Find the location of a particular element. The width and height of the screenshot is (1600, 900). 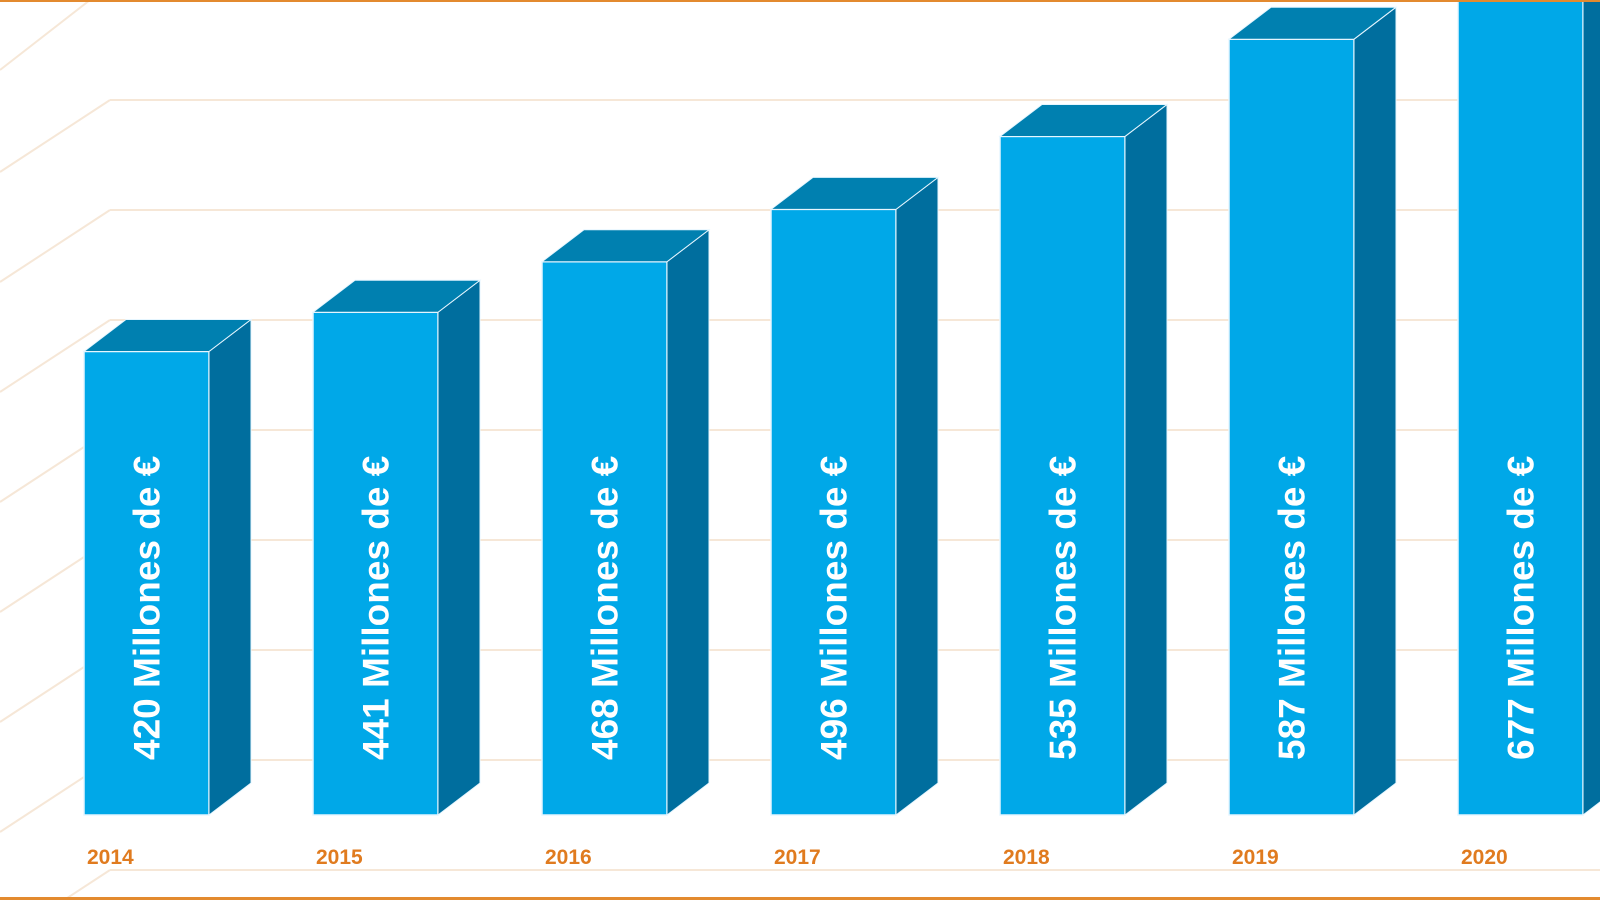

bar-side-2018 is located at coordinates (1146, 460).